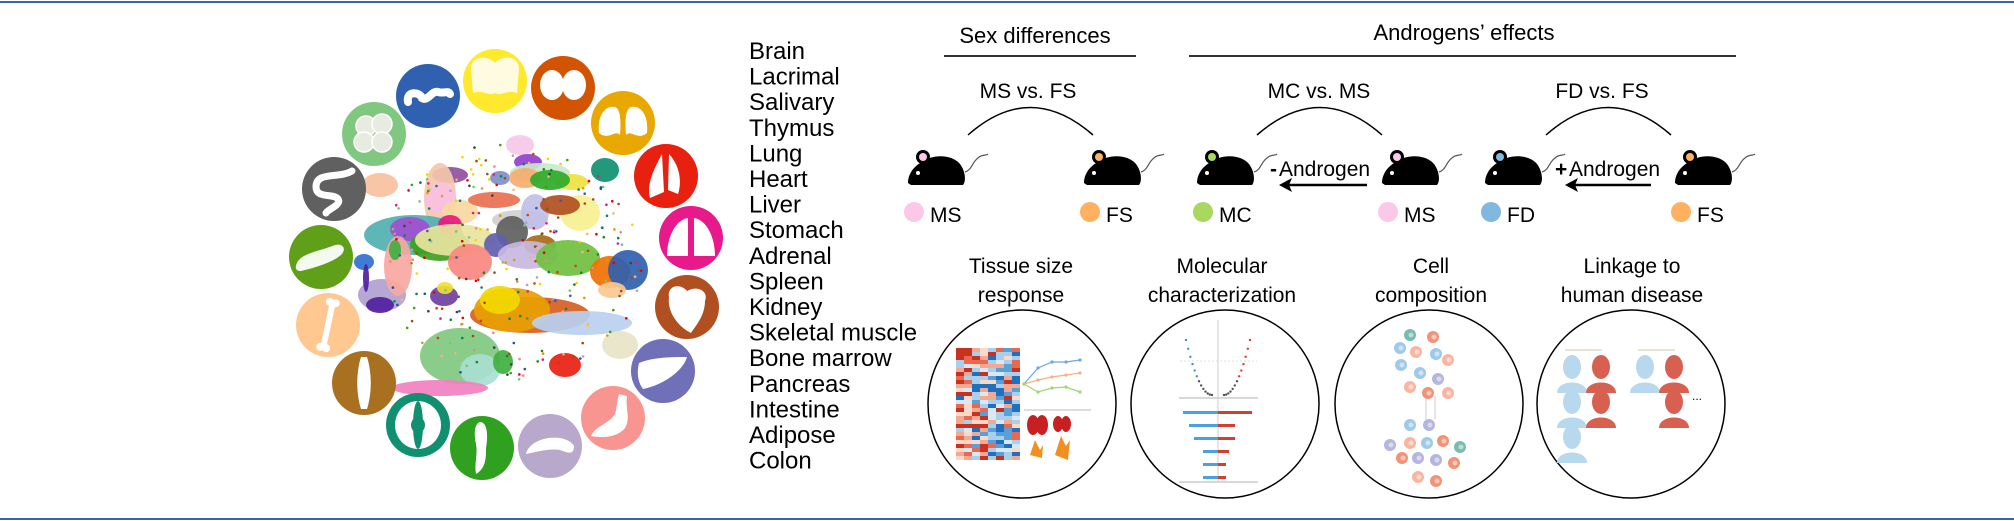 This screenshot has height=521, width=2014. I want to click on tissue-size-panel, so click(1022, 404).